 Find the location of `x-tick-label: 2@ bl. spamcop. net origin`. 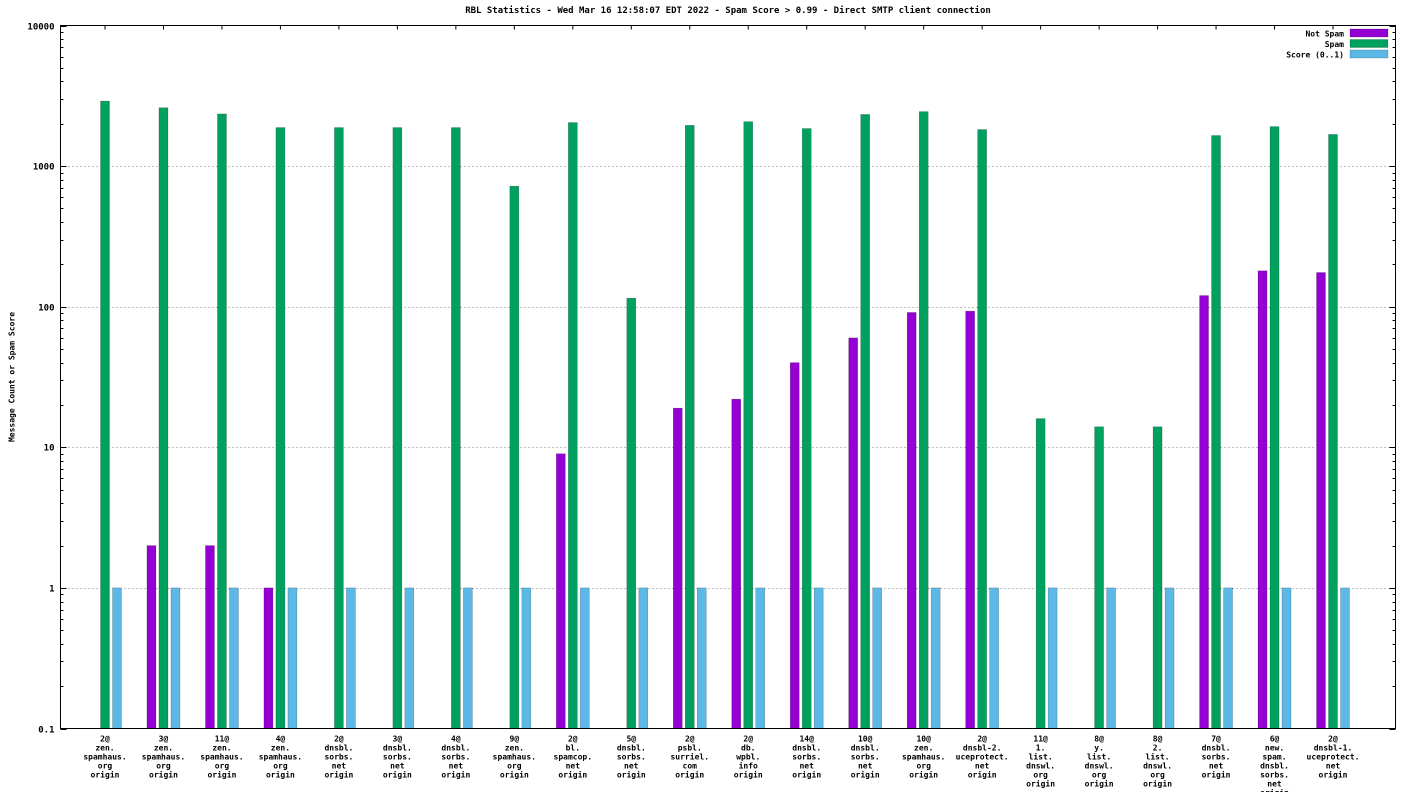

x-tick-label: 2@ bl. spamcop. net origin is located at coordinates (573, 757).